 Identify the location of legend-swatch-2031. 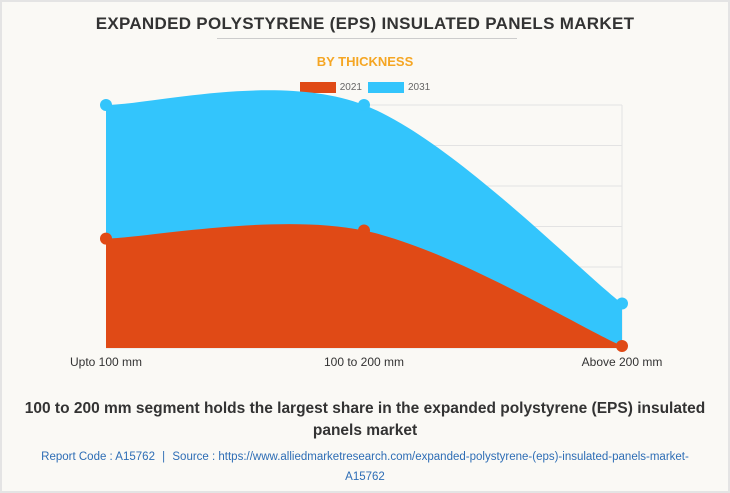
(386, 87).